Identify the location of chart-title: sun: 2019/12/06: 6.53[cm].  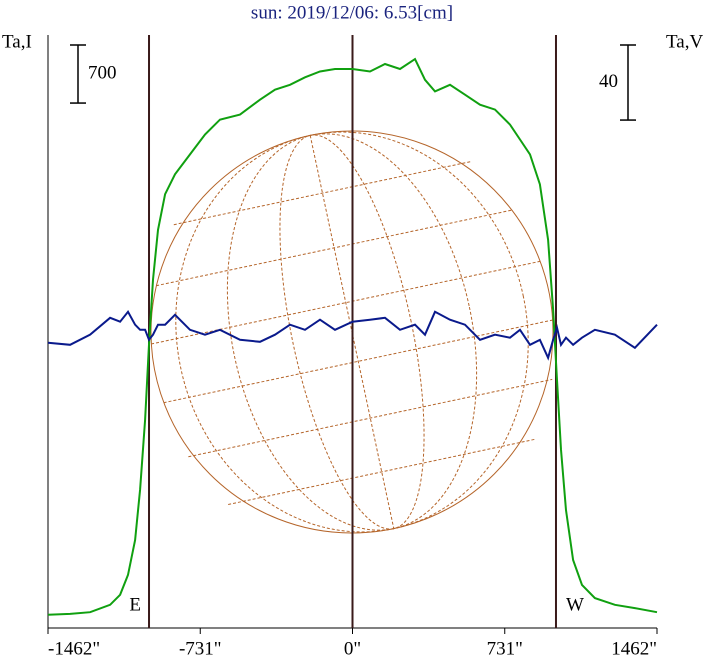
(352, 12).